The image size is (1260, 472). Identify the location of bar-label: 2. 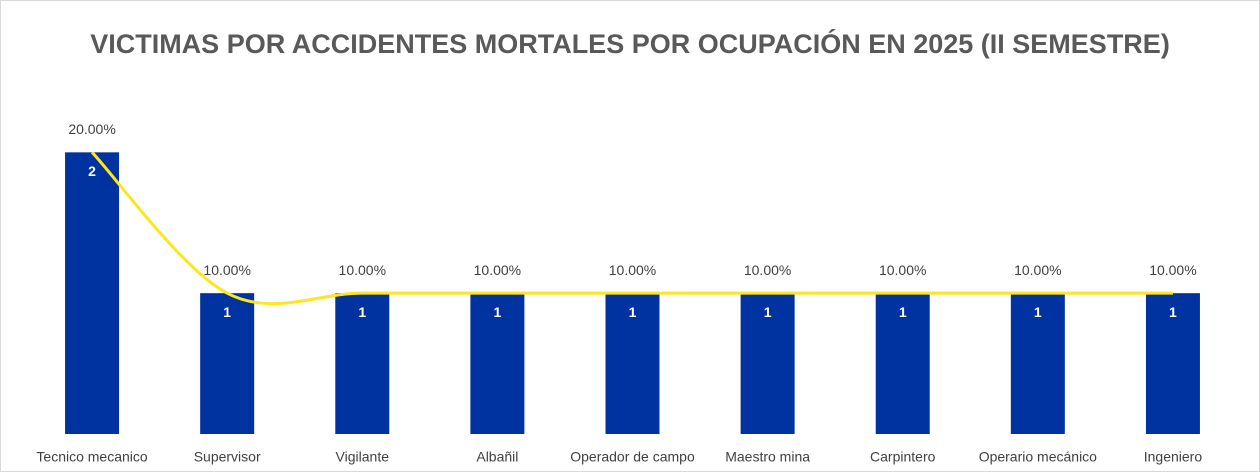
(92, 171).